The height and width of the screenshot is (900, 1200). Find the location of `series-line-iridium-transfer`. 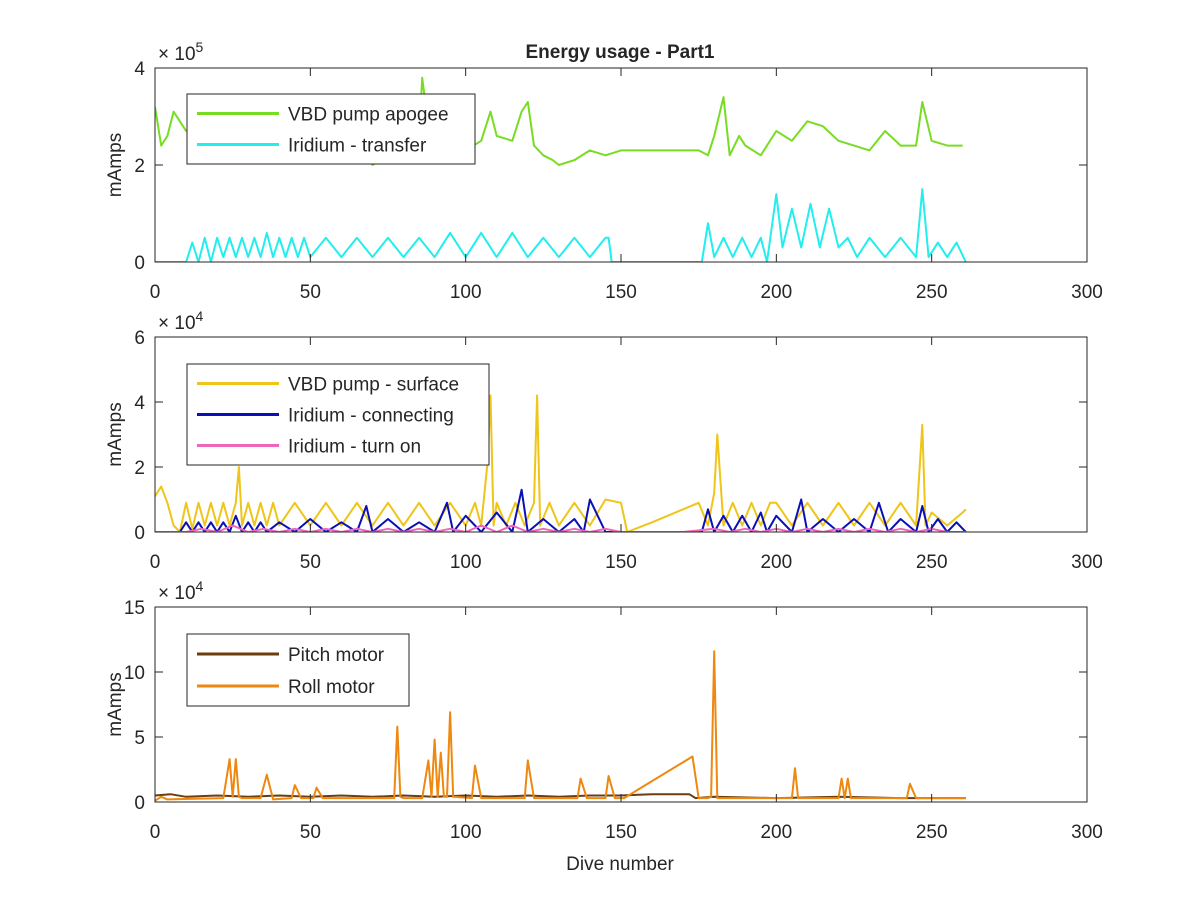

series-line-iridium-transfer is located at coordinates (561, 225).